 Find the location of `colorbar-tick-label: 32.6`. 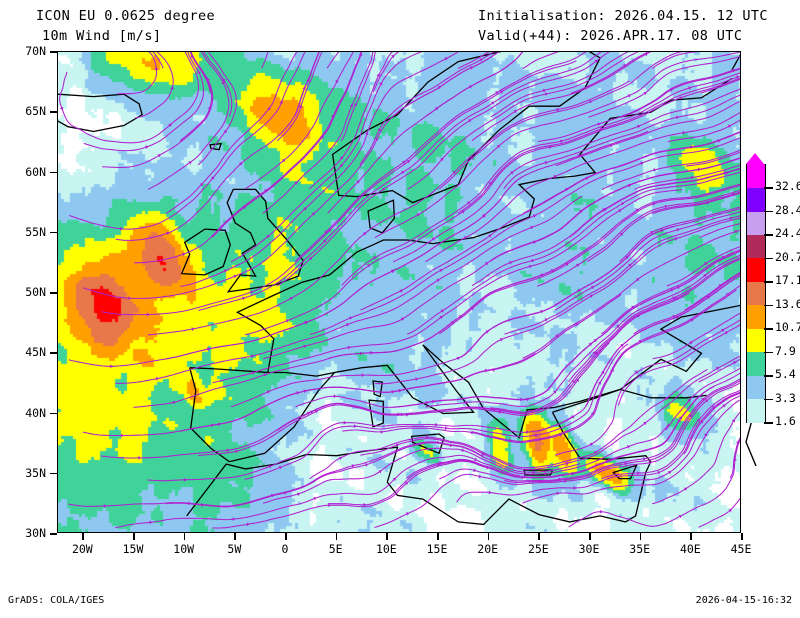

colorbar-tick-label: 32.6 is located at coordinates (787, 186).